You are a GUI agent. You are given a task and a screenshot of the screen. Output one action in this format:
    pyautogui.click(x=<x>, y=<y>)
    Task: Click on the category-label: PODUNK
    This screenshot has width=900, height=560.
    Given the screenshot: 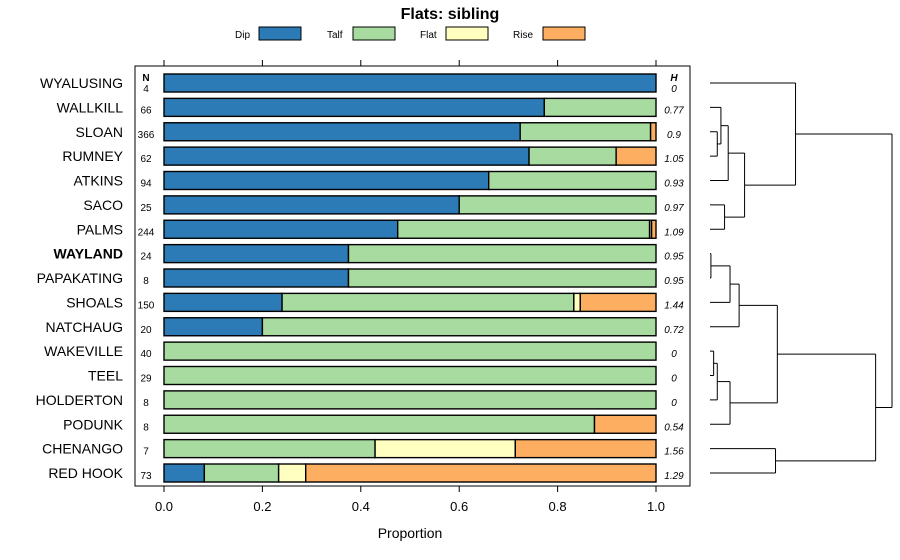 What is the action you would take?
    pyautogui.click(x=93, y=424)
    